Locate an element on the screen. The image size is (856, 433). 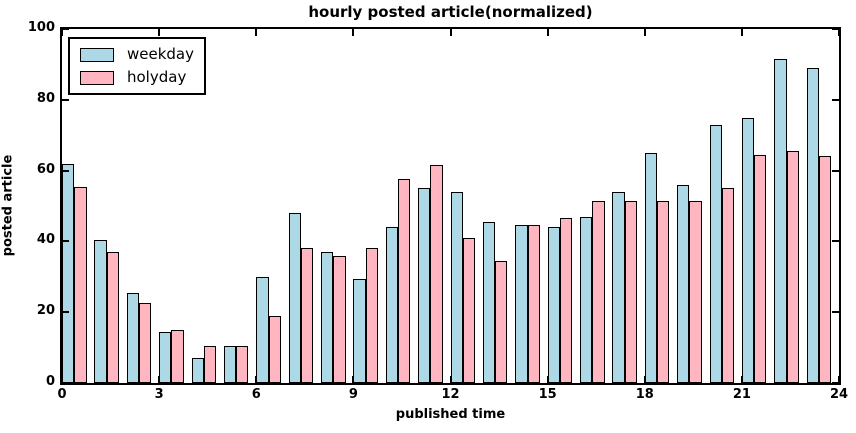
bar-weekday-h12 is located at coordinates (456, 287).